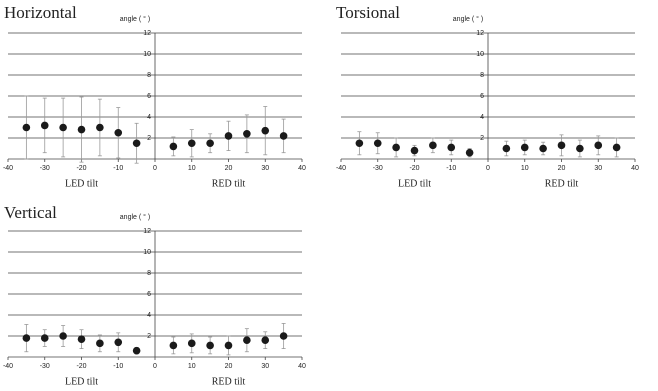  I want to click on chart-title: Horizontal, so click(40, 12).